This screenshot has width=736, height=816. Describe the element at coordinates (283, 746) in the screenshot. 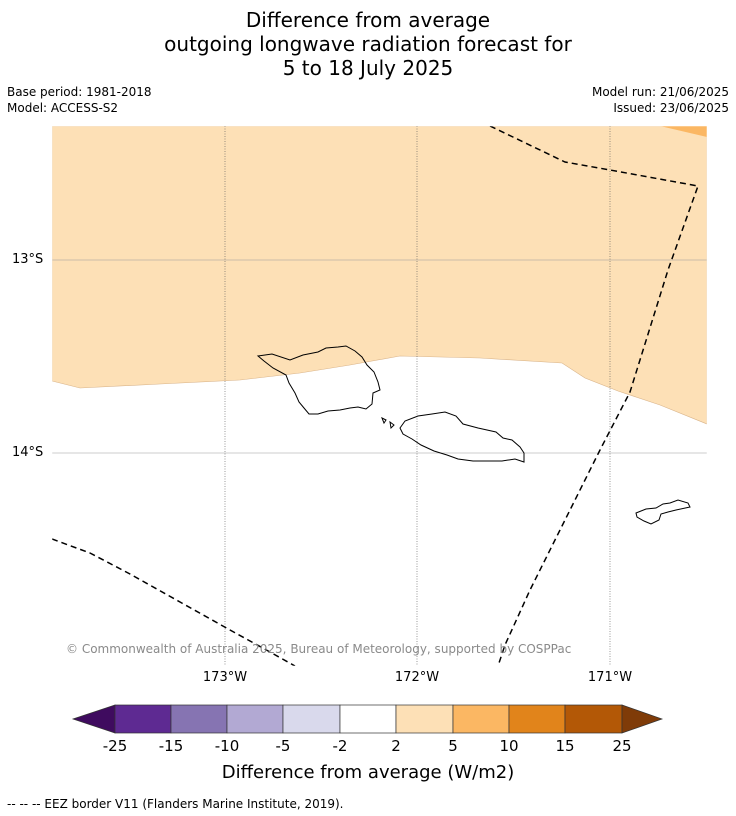

I see `colorbar-tick: -5` at that location.